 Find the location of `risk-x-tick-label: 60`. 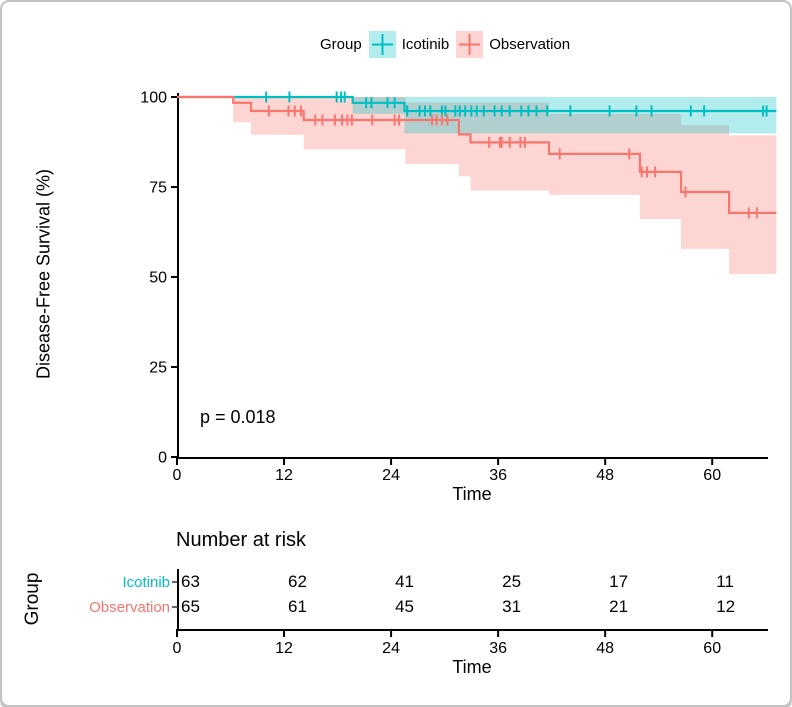

risk-x-tick-label: 60 is located at coordinates (712, 648).